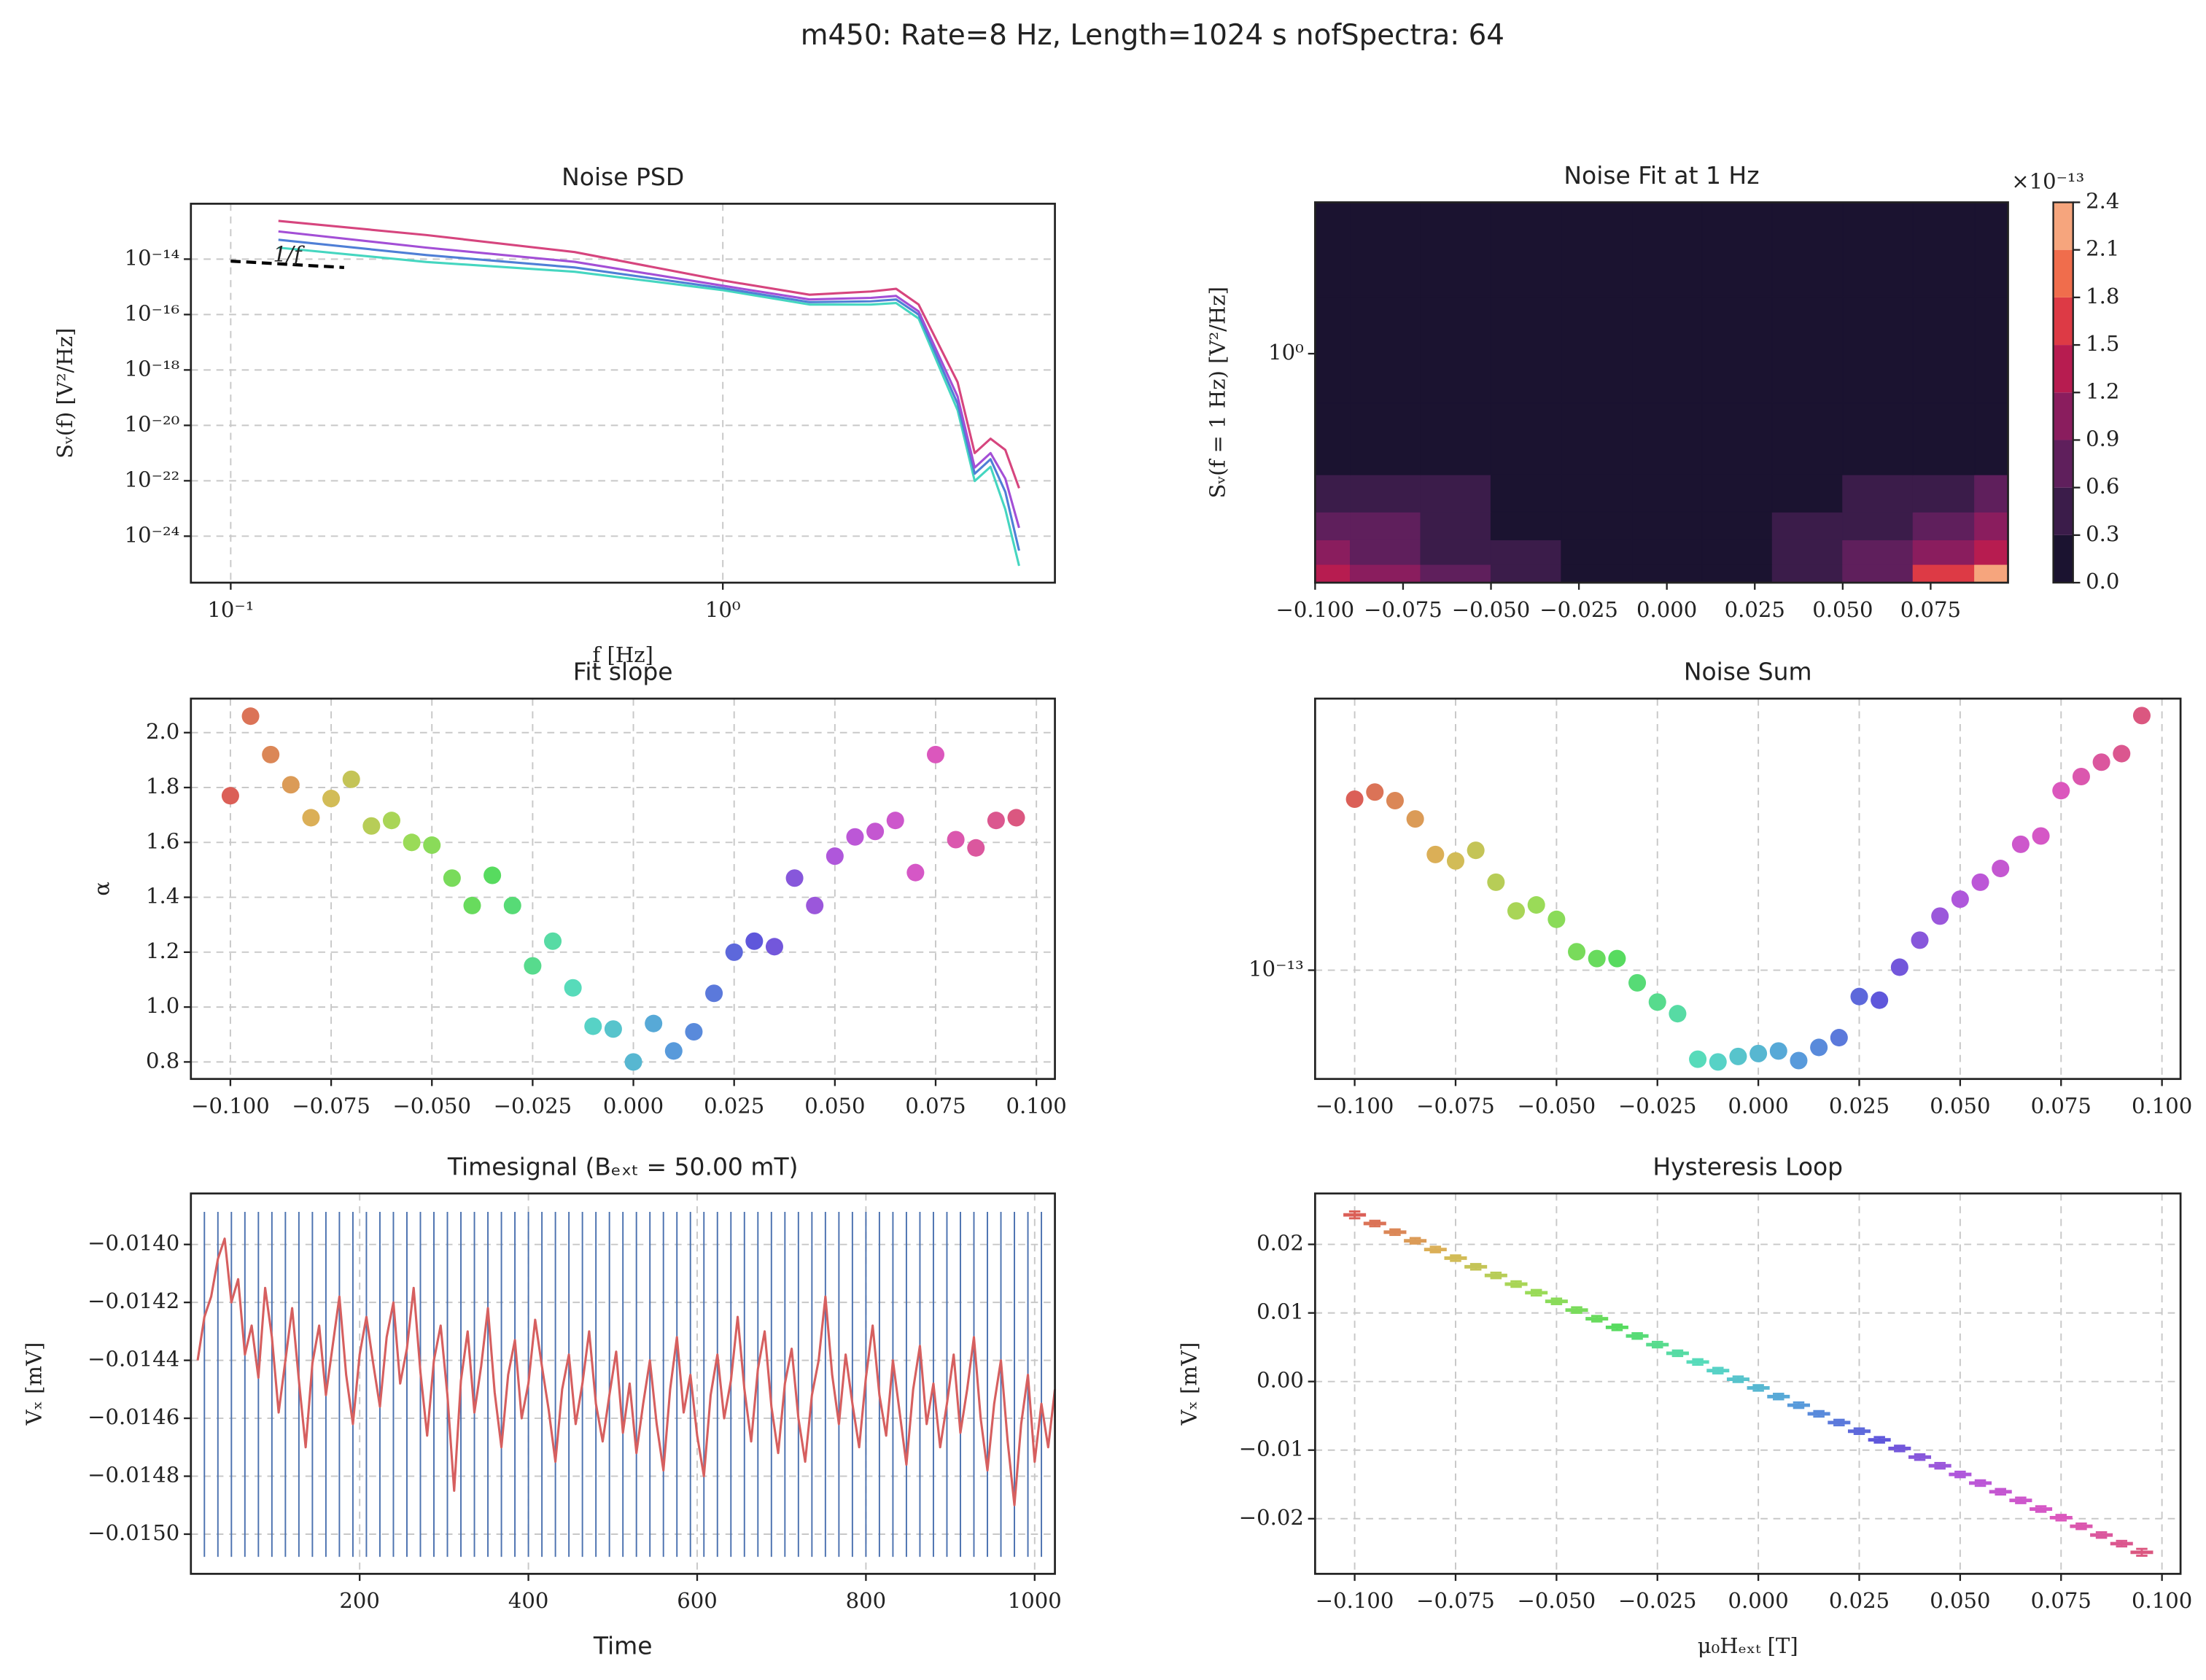 The image size is (2206, 1680). Describe the element at coordinates (623, 672) in the screenshot. I see `chart-title: Fit slope` at that location.